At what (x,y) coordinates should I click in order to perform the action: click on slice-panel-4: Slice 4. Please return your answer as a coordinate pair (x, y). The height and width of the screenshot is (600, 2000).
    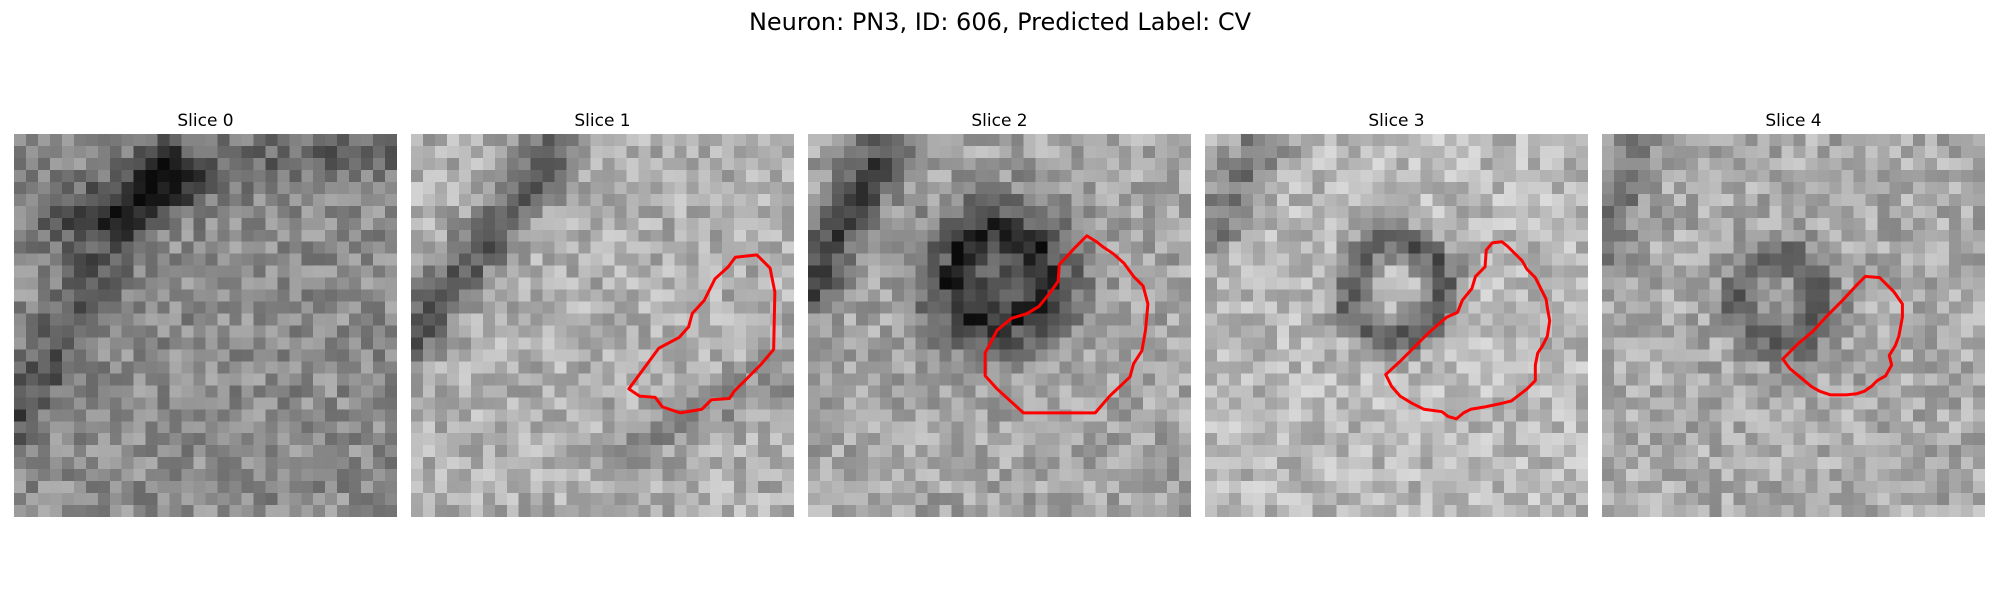
    Looking at the image, I should click on (1793, 312).